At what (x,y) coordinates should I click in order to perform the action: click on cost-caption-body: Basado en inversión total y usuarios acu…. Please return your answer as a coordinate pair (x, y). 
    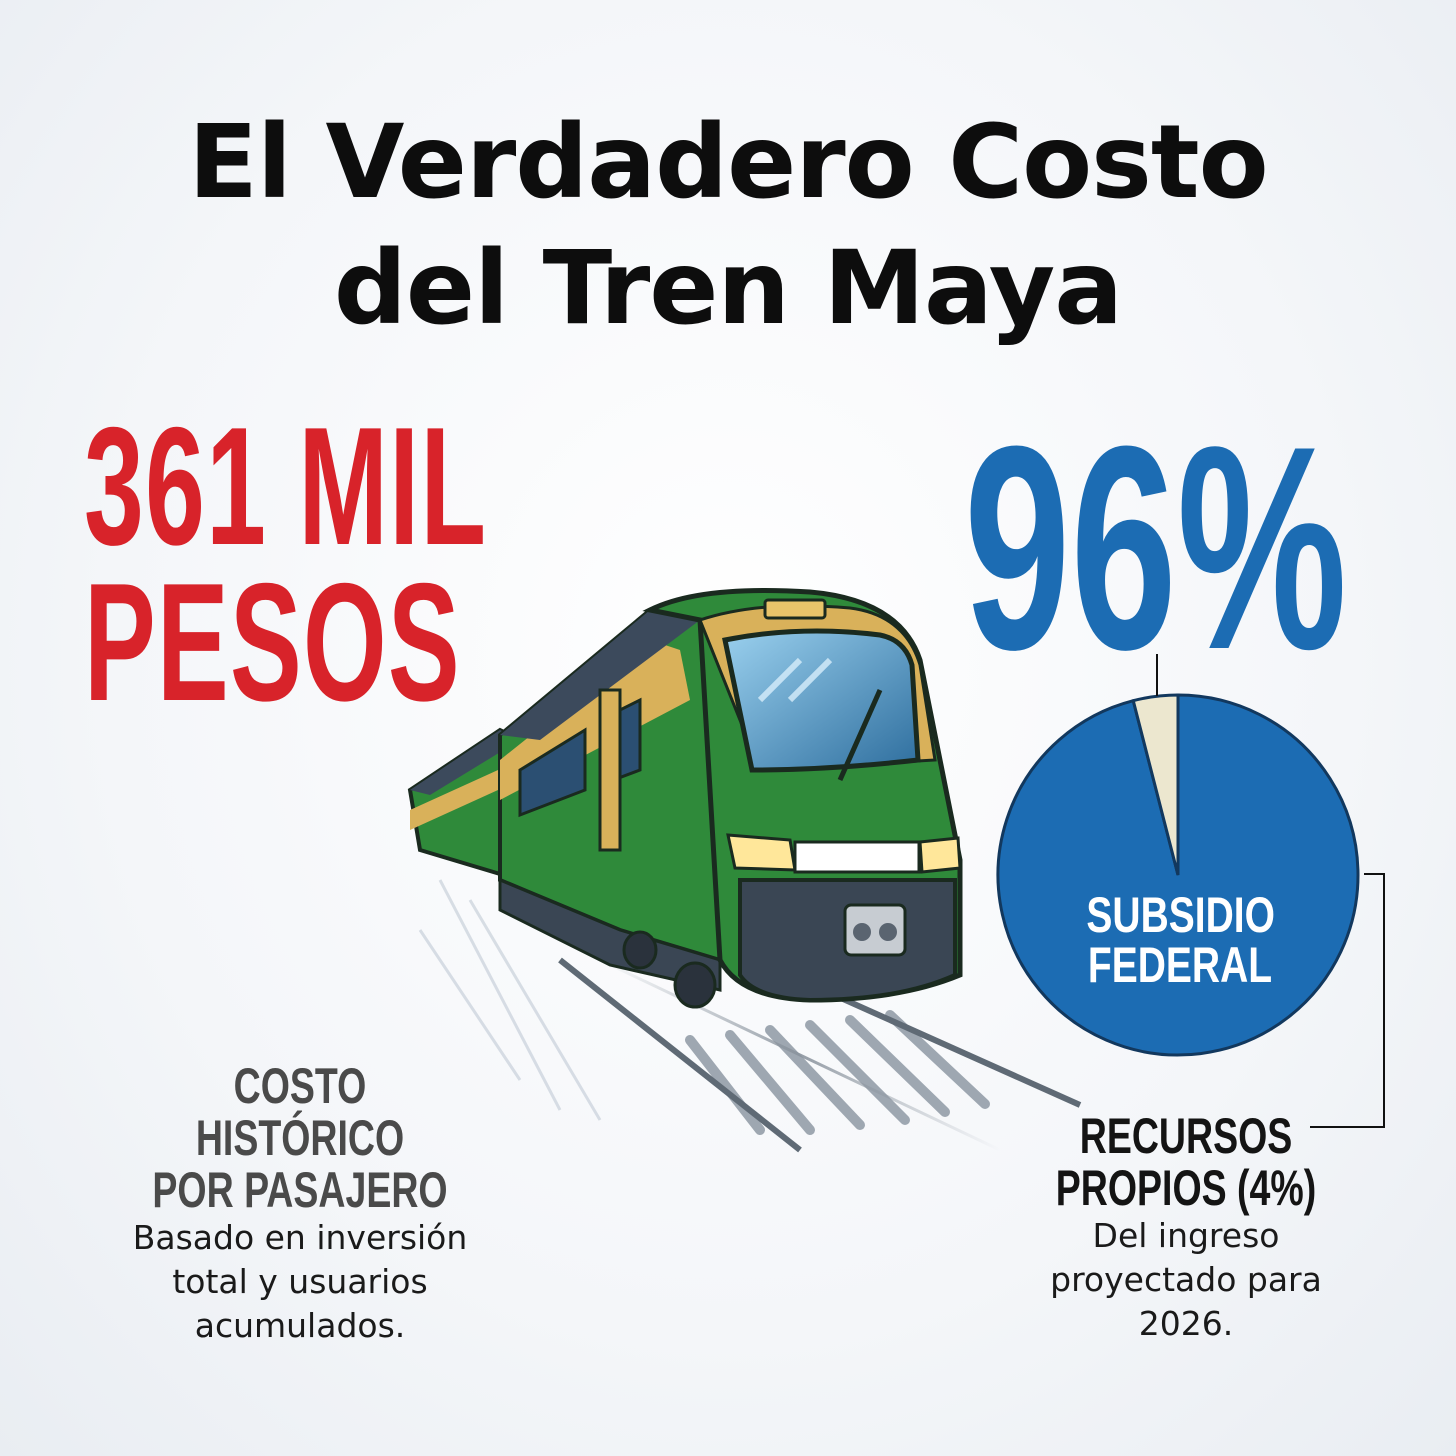
    Looking at the image, I should click on (300, 1282).